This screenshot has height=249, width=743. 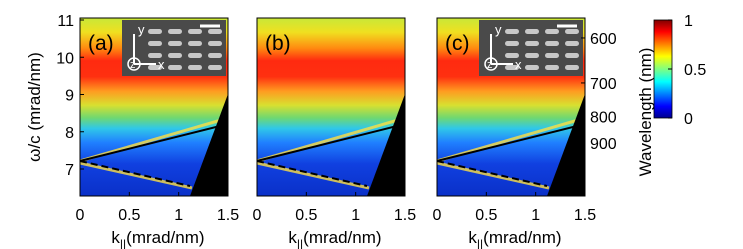 What do you see at coordinates (688, 119) in the screenshot?
I see `colorbar-tick-label: 0` at bounding box center [688, 119].